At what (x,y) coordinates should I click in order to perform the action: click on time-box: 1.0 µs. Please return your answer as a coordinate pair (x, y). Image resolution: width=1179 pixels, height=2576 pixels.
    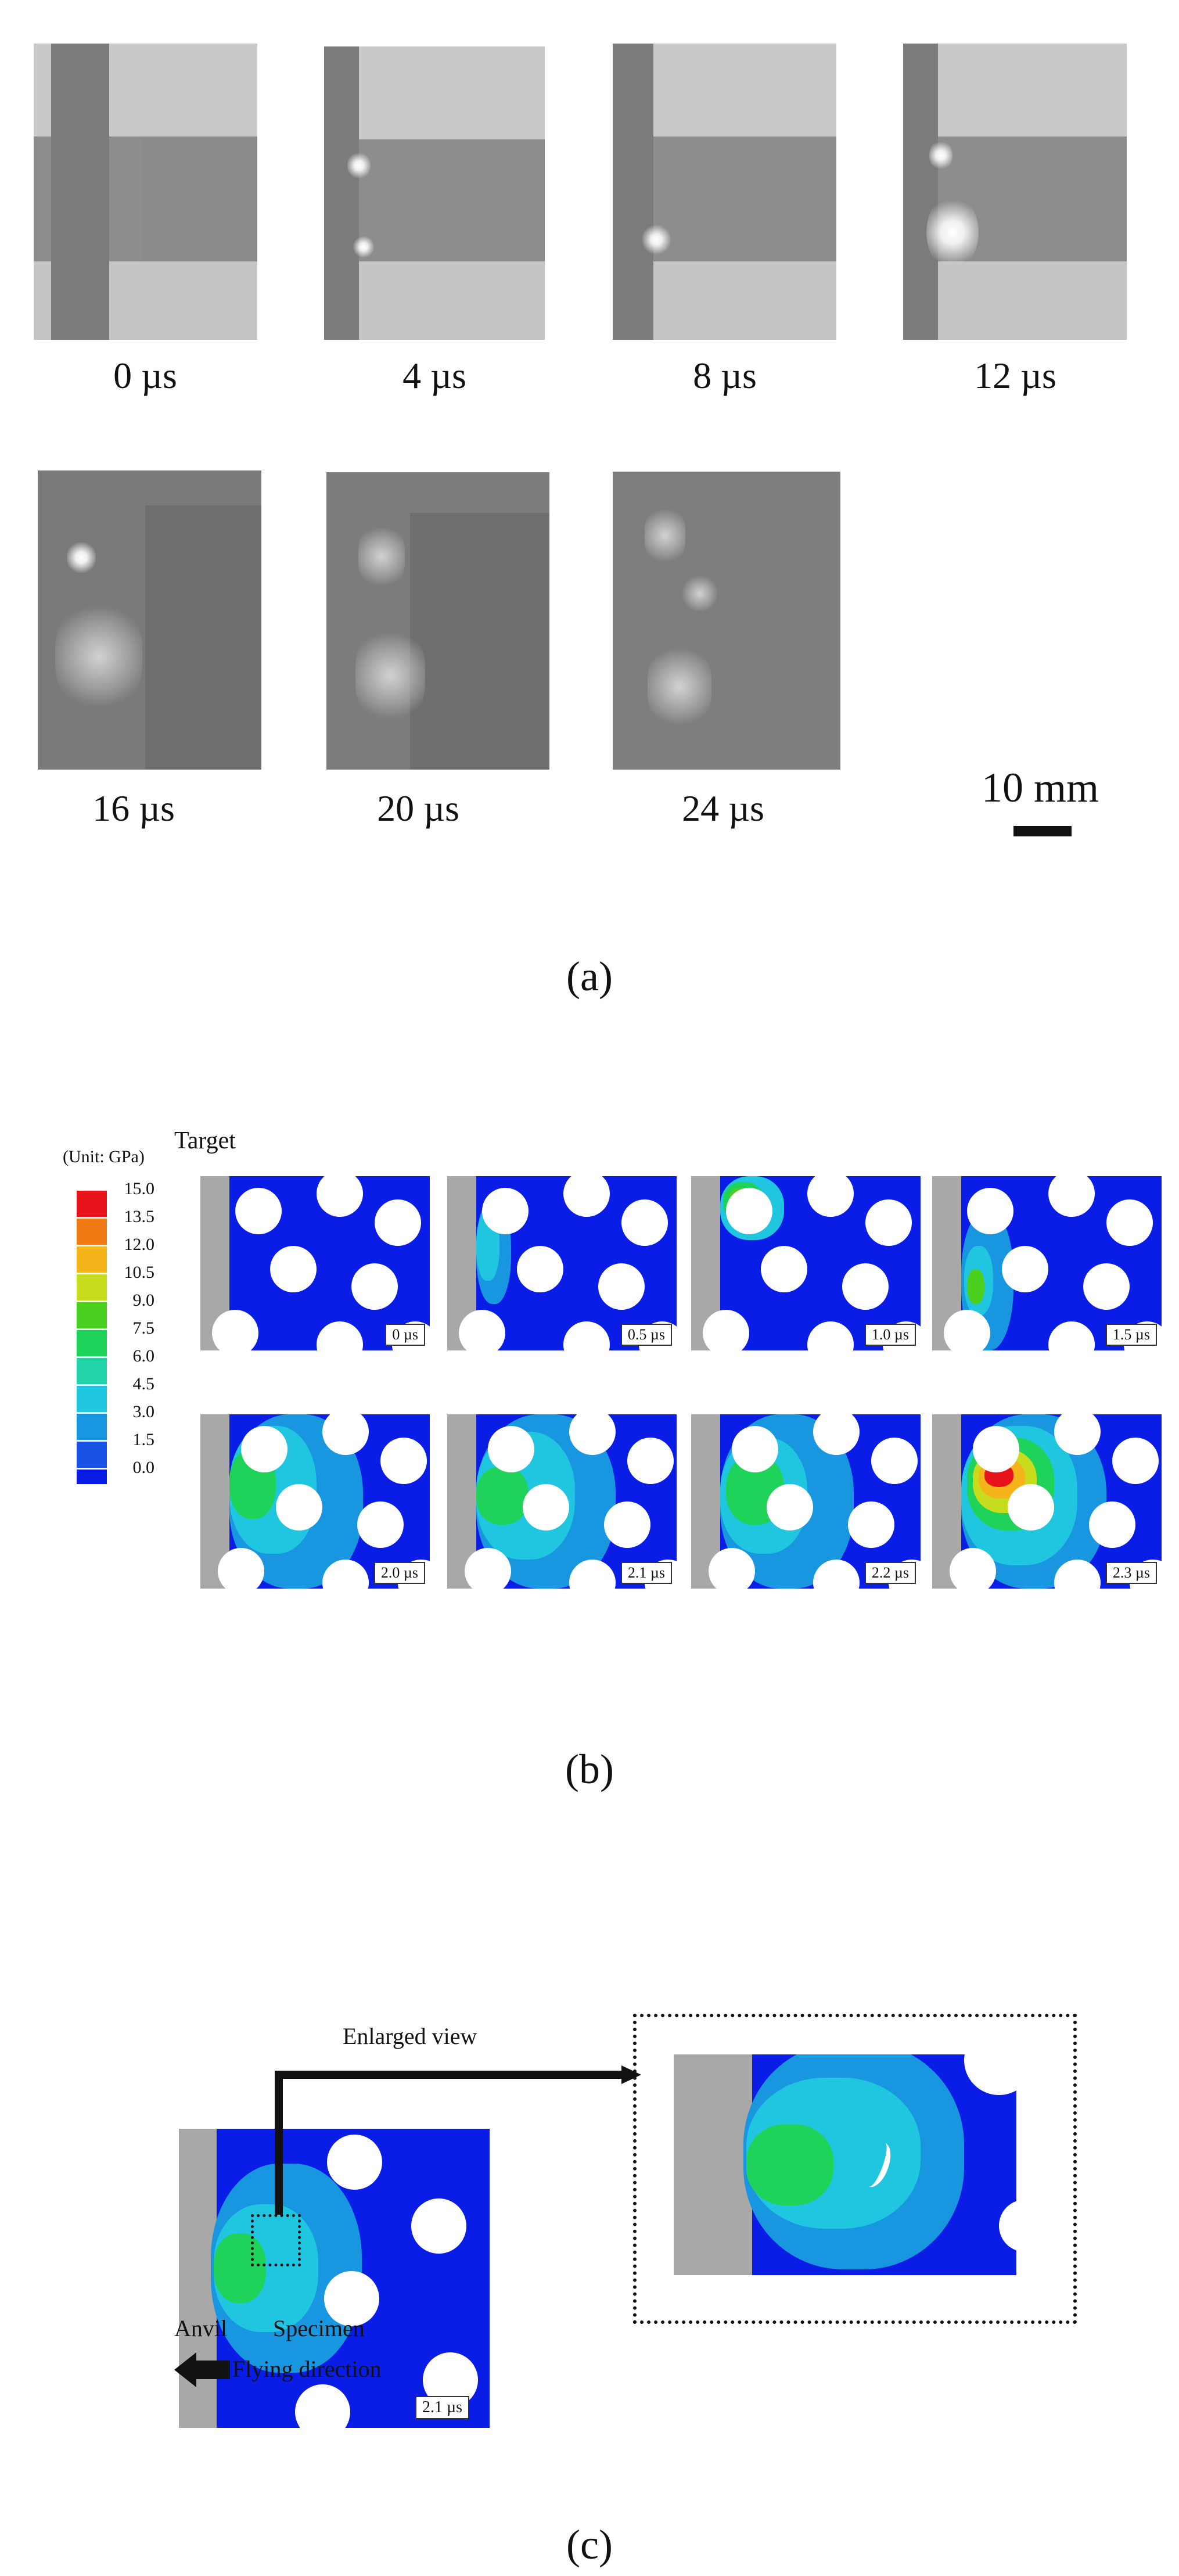
    Looking at the image, I should click on (890, 1335).